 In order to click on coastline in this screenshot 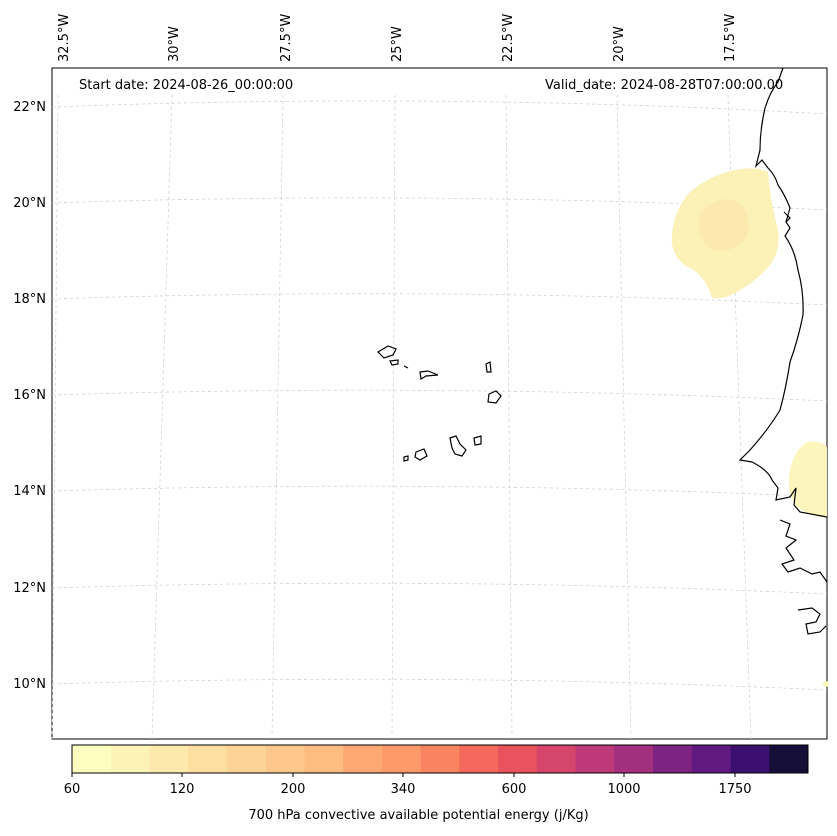, I will do `click(783, 351)`.